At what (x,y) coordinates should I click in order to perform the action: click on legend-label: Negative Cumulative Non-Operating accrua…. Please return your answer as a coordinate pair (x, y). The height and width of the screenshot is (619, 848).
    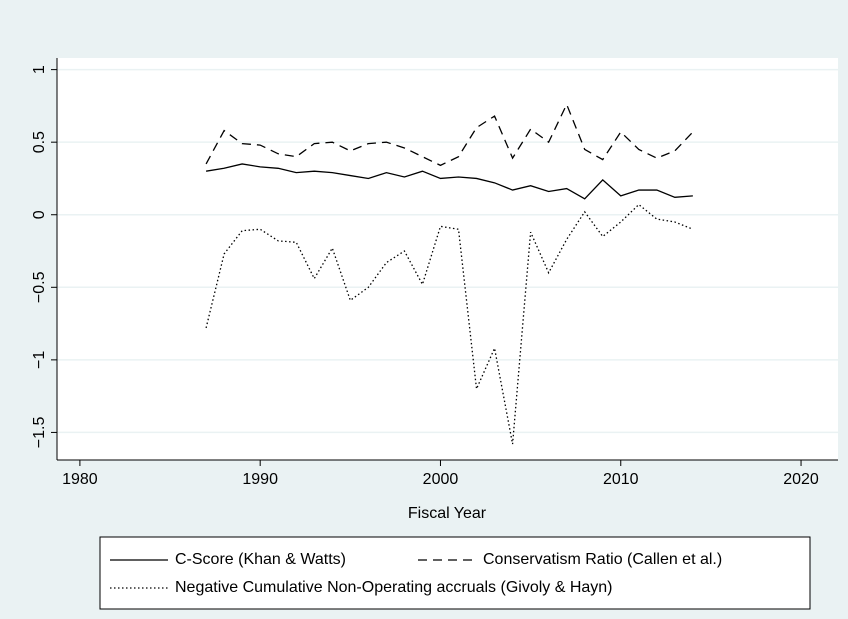
    Looking at the image, I should click on (394, 587).